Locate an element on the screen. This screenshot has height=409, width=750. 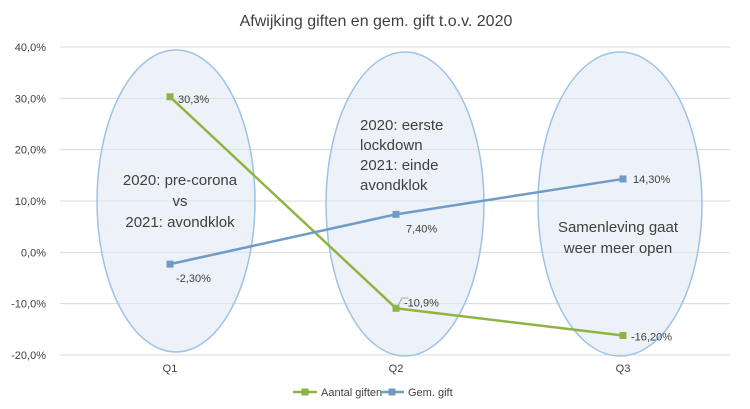
x-tick-label: Q2 is located at coordinates (396, 369).